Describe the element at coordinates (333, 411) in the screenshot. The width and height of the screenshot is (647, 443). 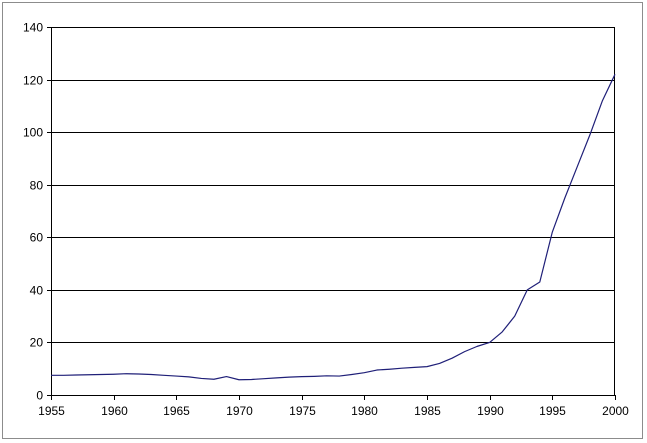
I see `x-tick-labels: 1955 1960 1965 1970 1975 1980 1985 1990 1995 2000` at that location.